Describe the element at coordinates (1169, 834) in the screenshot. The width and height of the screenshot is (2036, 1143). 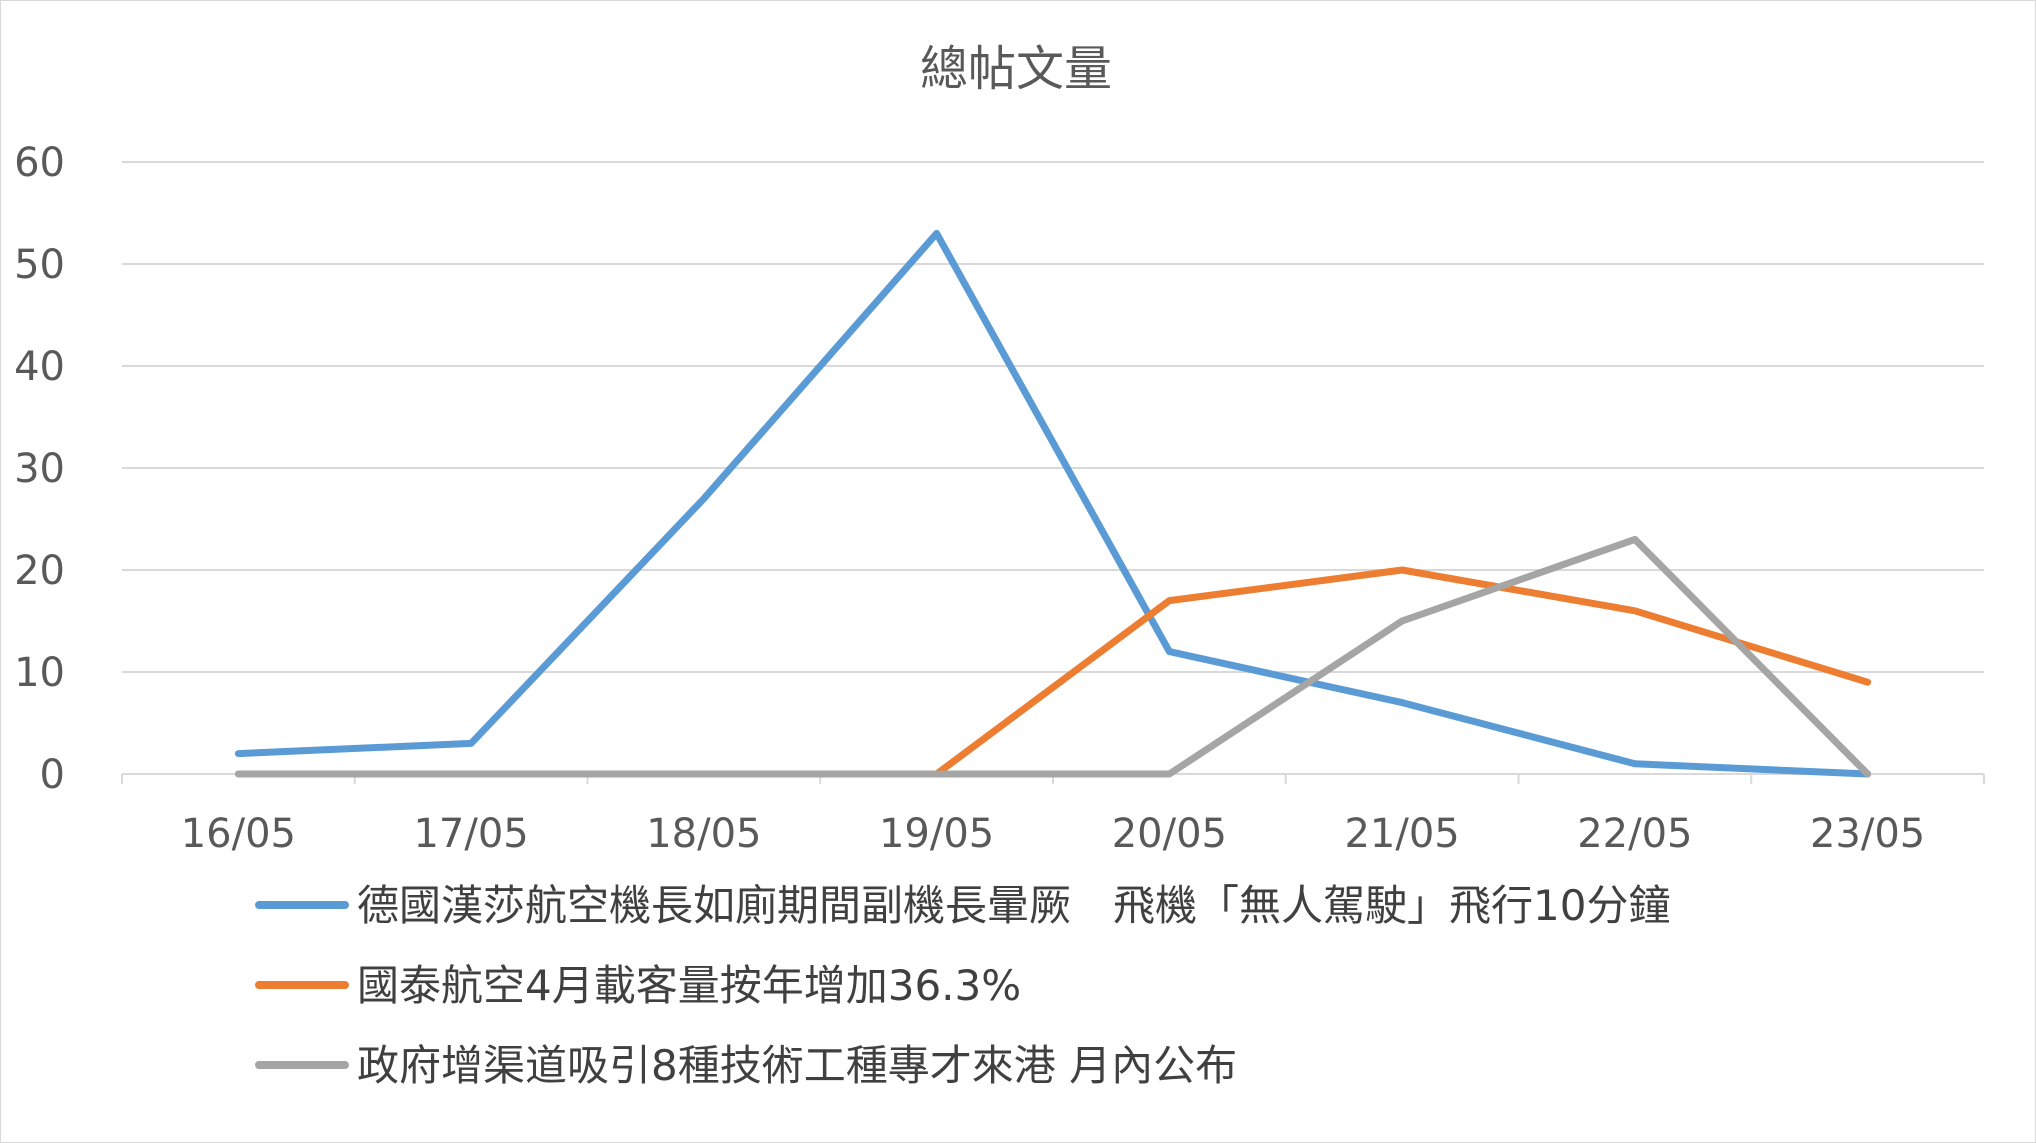
I see `x-tick-label: 20/05` at that location.